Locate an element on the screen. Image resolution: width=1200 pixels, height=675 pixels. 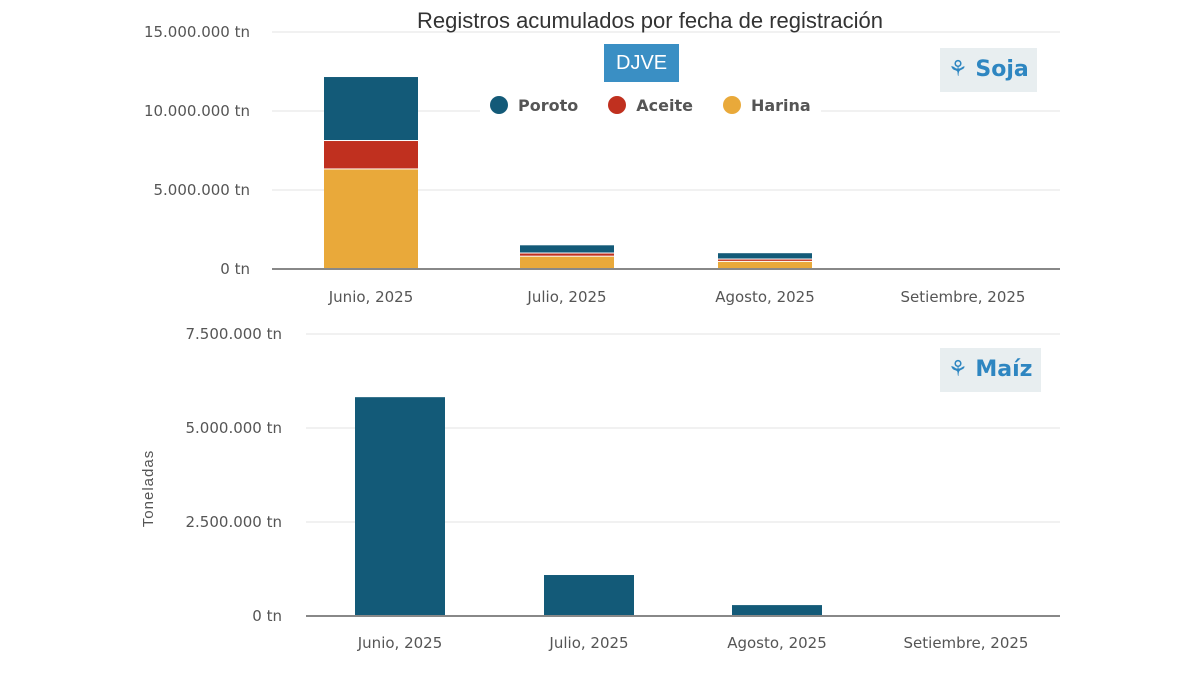
legend: Poroto Aceite Harina is located at coordinates (650, 105).